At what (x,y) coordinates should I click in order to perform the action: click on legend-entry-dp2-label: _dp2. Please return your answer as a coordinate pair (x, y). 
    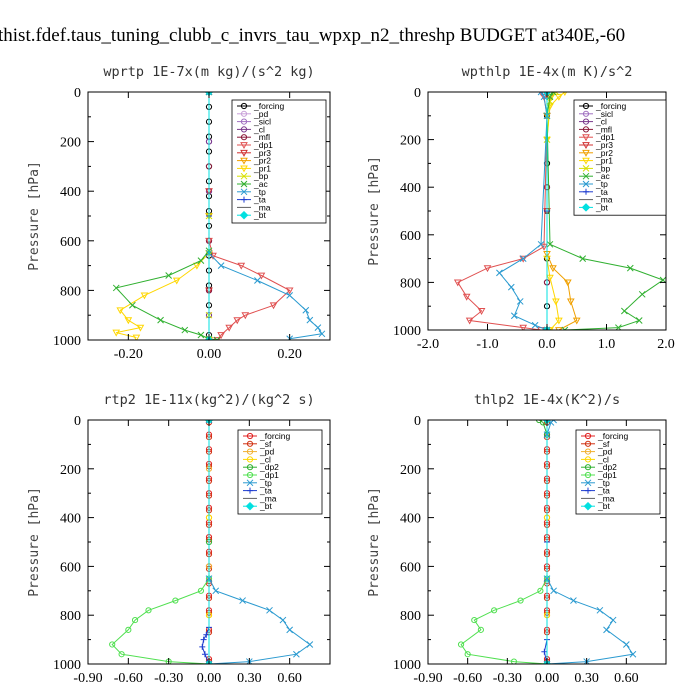
    Looking at the image, I should click on (269, 467).